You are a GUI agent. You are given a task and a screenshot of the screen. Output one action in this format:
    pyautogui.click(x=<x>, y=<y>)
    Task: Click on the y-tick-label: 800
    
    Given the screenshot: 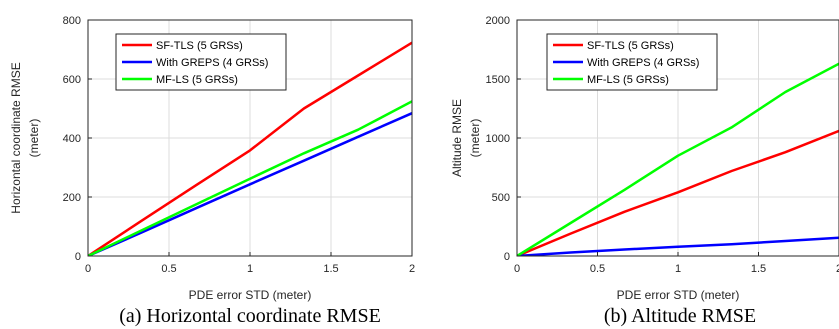 What is the action you would take?
    pyautogui.click(x=72, y=21)
    